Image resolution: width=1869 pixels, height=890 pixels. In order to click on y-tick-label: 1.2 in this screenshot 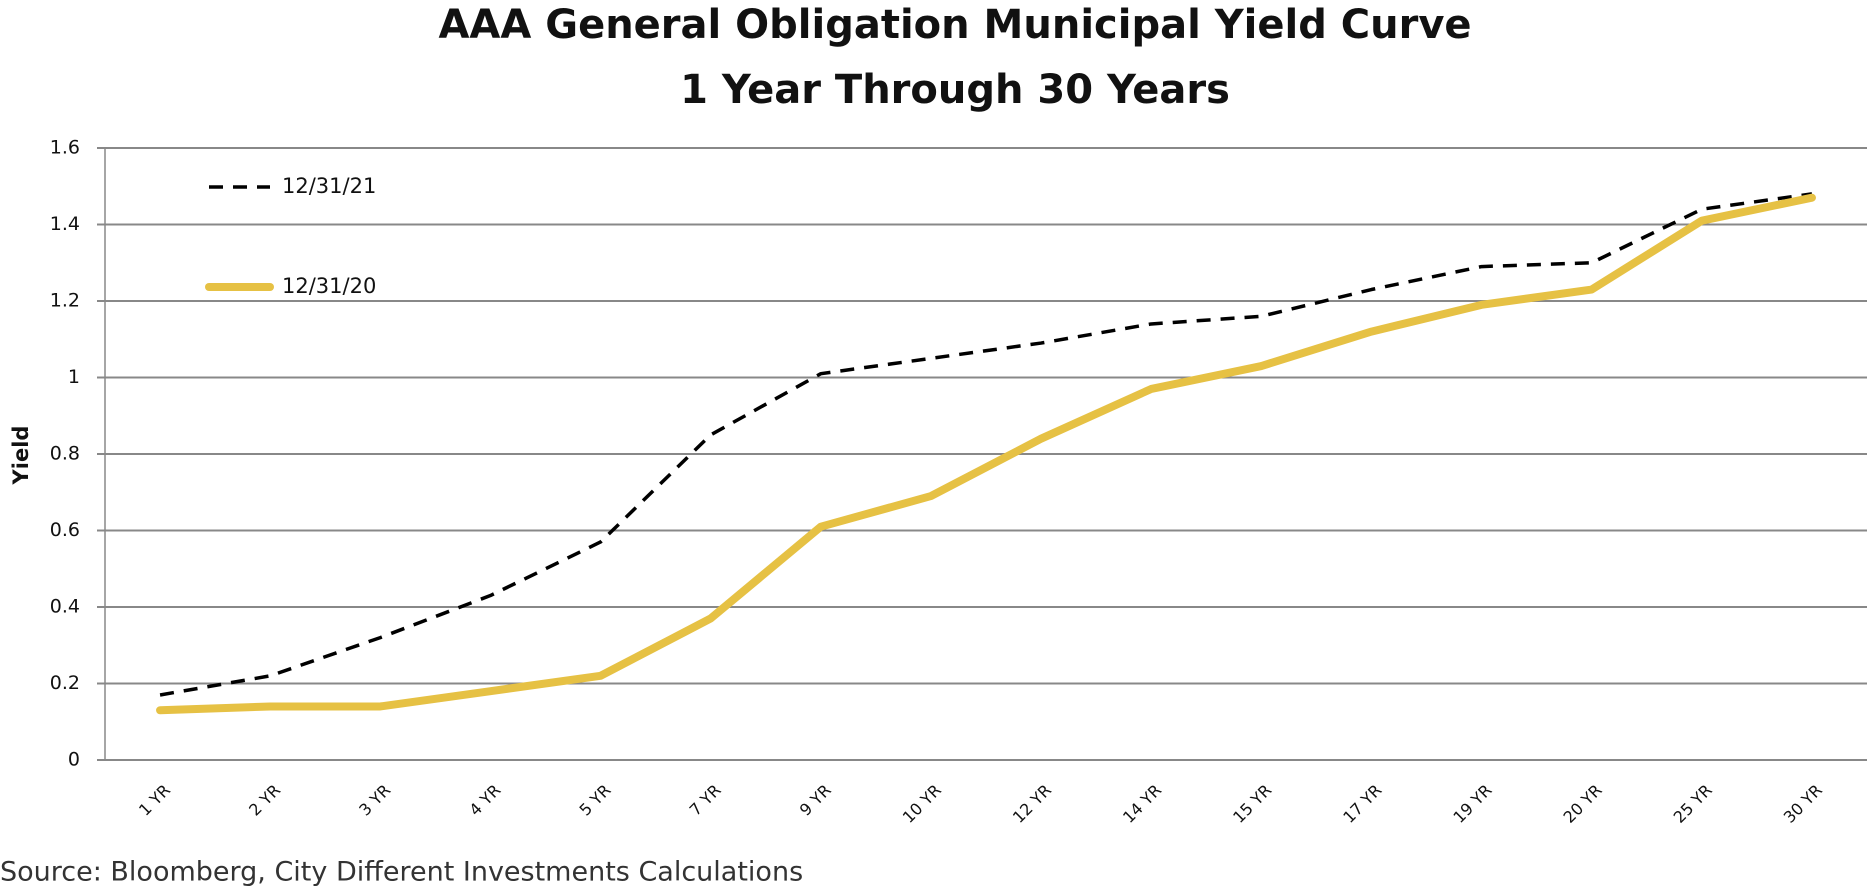, I will do `click(65, 301)`.